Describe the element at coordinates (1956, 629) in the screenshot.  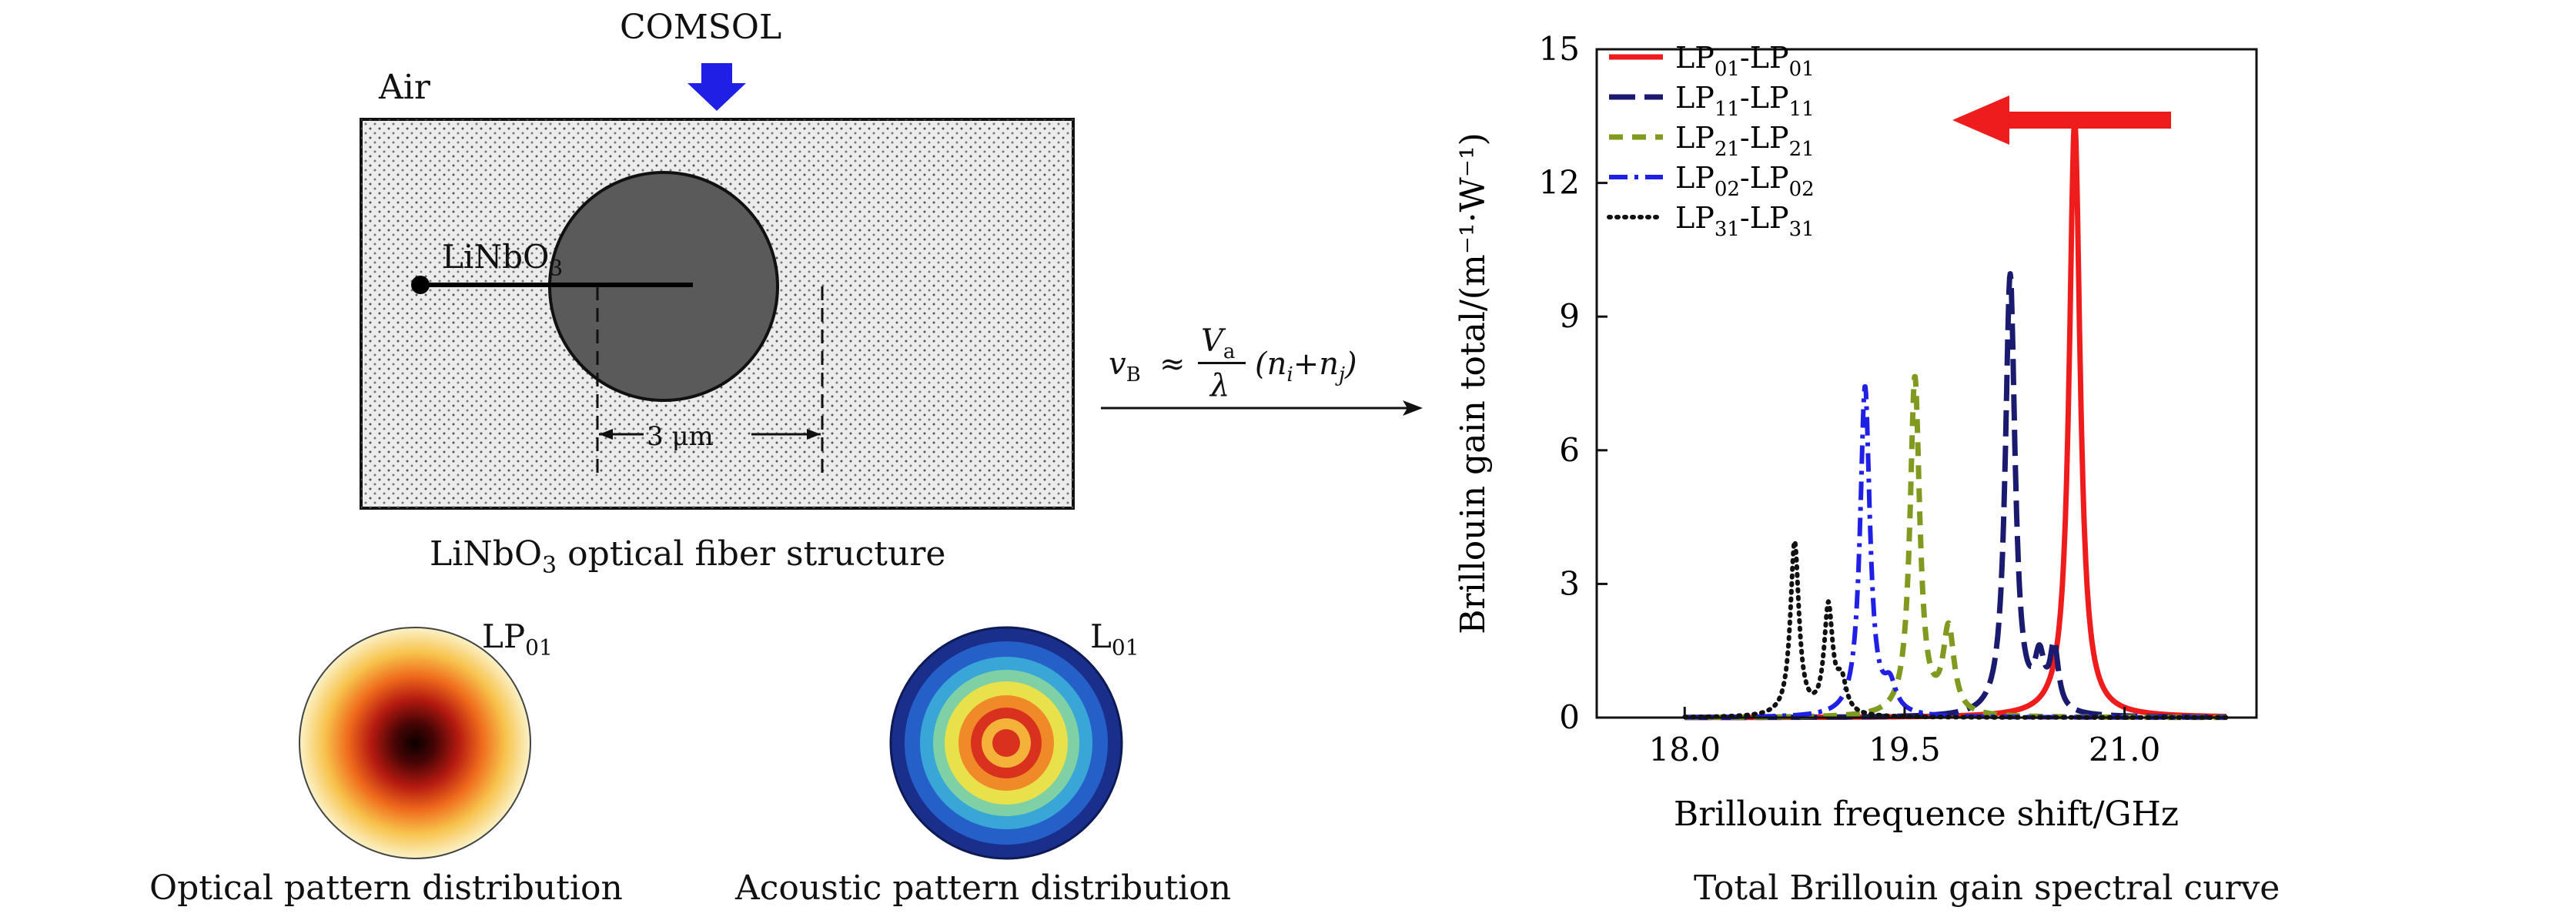
I see `series-line-lp31-lp31` at that location.